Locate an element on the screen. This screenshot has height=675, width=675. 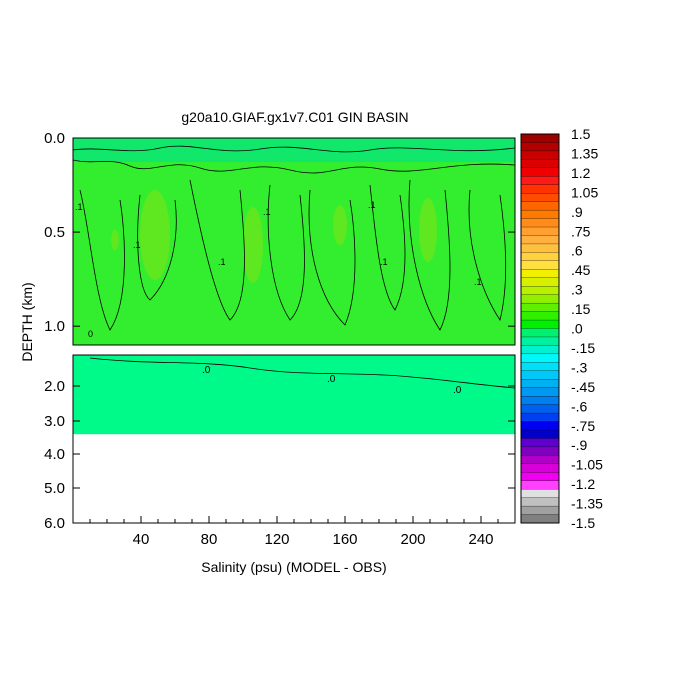
colorbar-label: -.3 is located at coordinates (579, 367).